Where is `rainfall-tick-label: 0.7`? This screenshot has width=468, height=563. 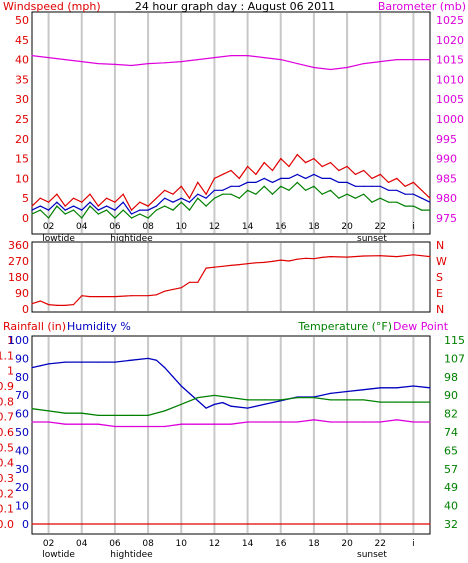 rainfall-tick-label: 0.7 is located at coordinates (7, 417).